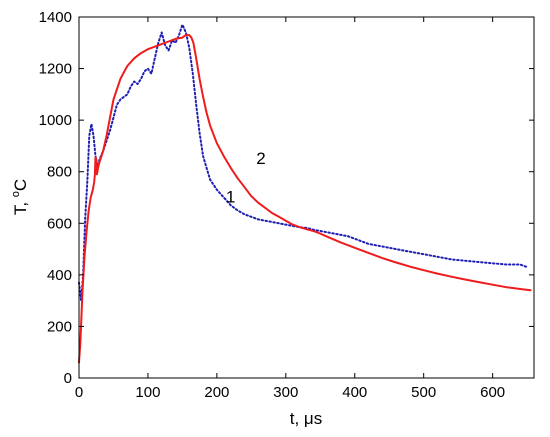  What do you see at coordinates (306, 418) in the screenshot?
I see `x-axis-label: t, μs` at bounding box center [306, 418].